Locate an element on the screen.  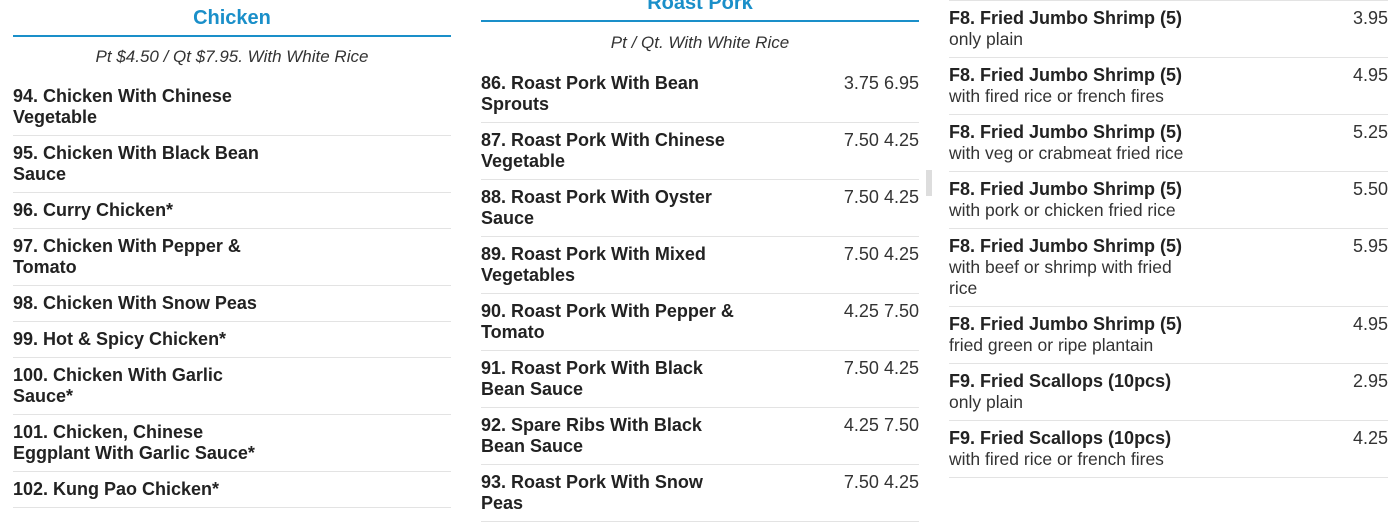
section-subtitle: Pt / Qt. With White Rice is located at coordinates (700, 42).